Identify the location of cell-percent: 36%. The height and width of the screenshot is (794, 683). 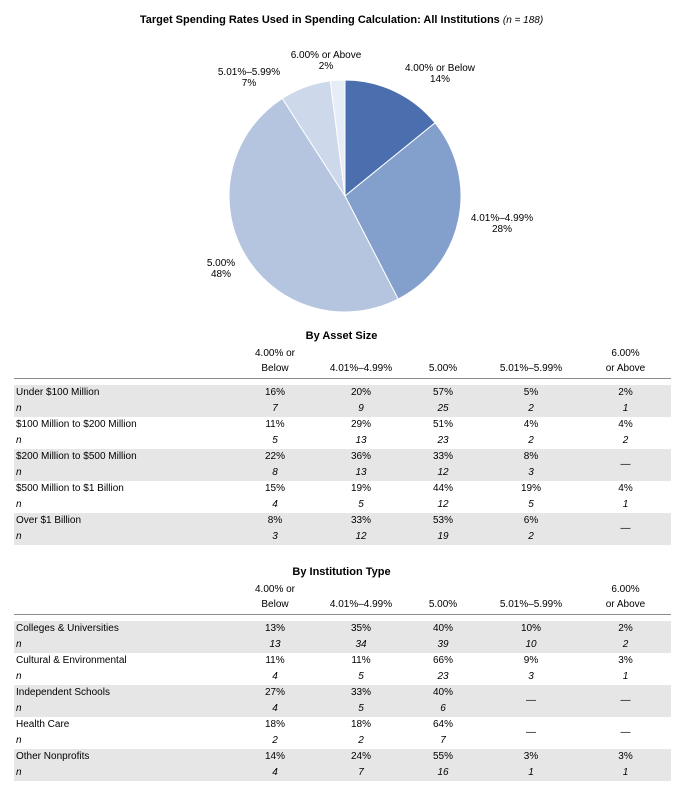
(361, 457).